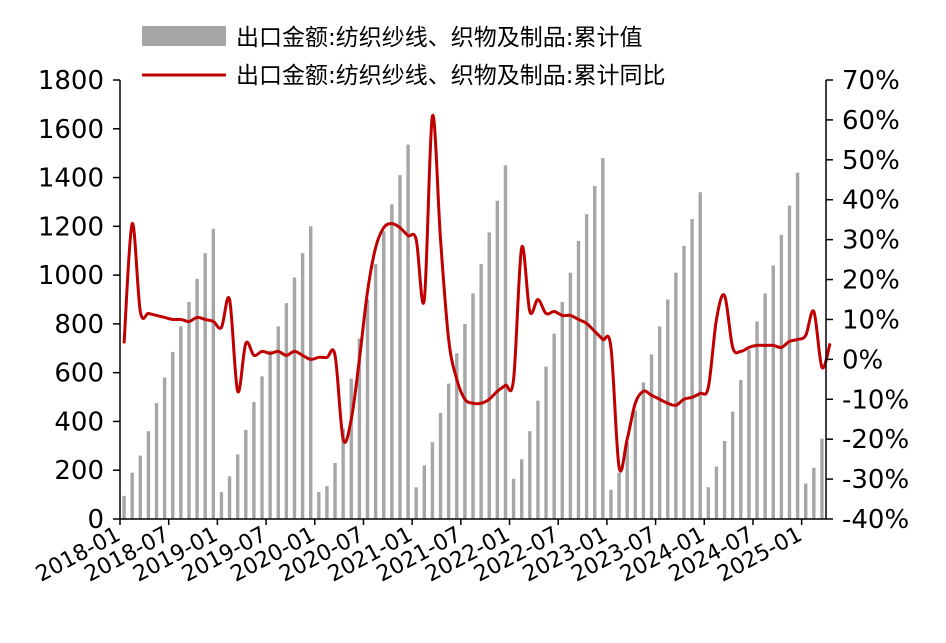 The height and width of the screenshot is (643, 946). Describe the element at coordinates (875, 520) in the screenshot. I see `right-tick-label: -40%` at that location.